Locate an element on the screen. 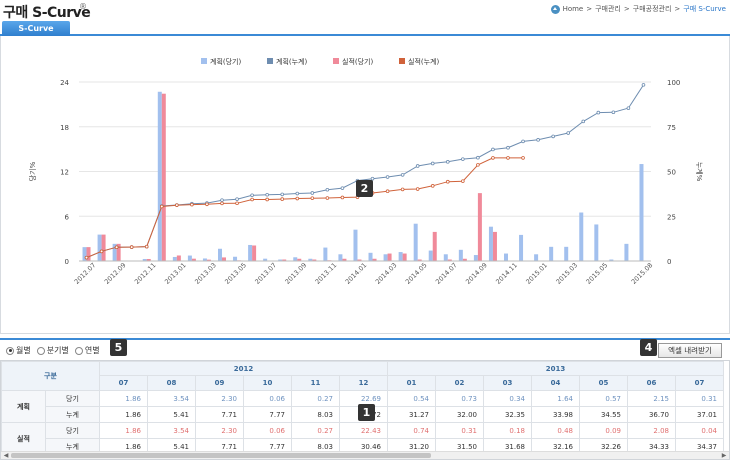 Image resolution: width=730 pixels, height=460 pixels. table-cell: 3.54 is located at coordinates (171, 398).